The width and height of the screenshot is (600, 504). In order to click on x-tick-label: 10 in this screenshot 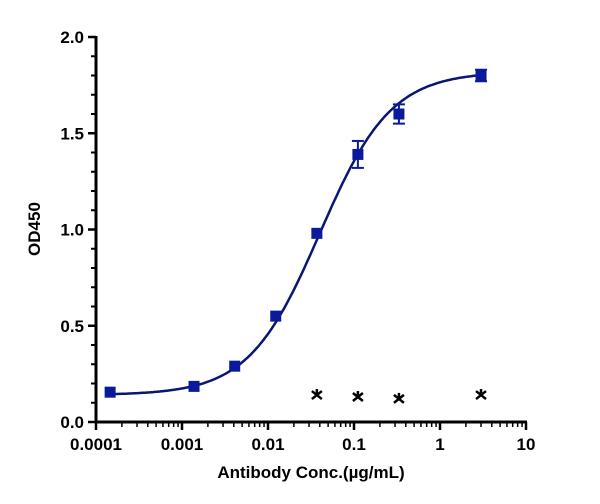, I will do `click(526, 444)`.